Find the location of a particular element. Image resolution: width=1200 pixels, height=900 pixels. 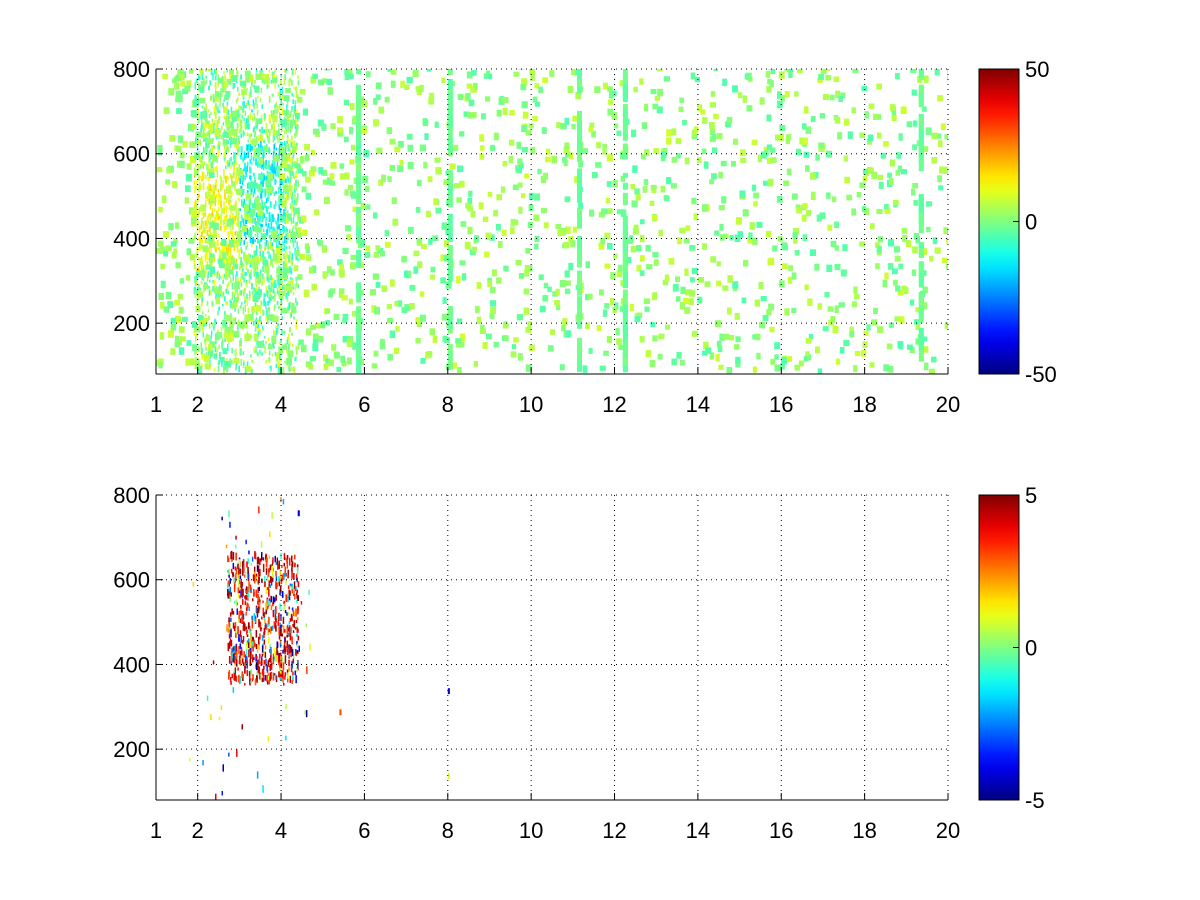

heatmap-cells is located at coordinates (319, 648).